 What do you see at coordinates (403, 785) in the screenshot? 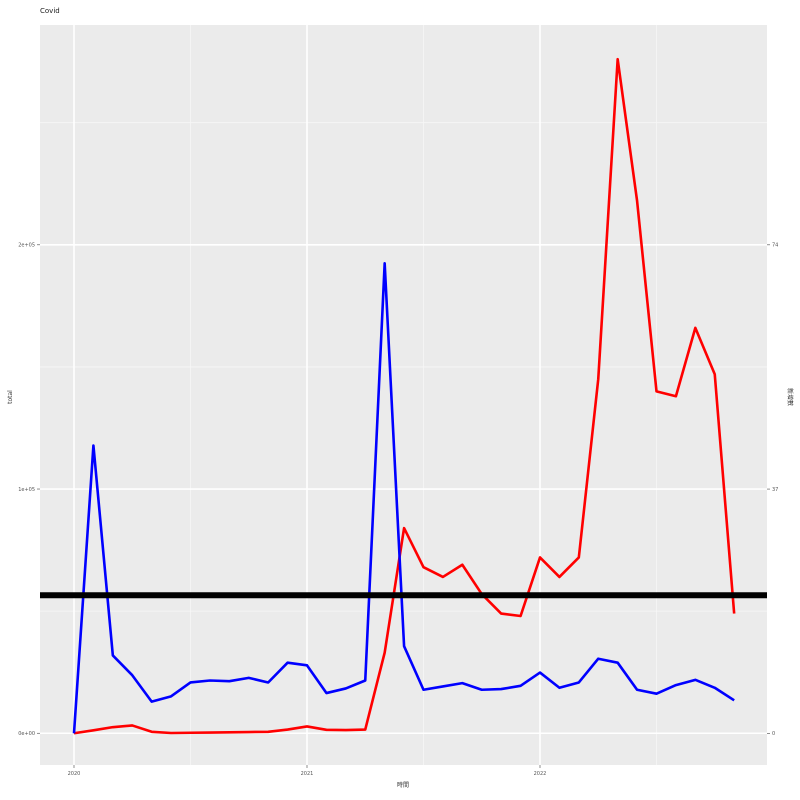
I see `x-axis-title: 時間` at bounding box center [403, 785].